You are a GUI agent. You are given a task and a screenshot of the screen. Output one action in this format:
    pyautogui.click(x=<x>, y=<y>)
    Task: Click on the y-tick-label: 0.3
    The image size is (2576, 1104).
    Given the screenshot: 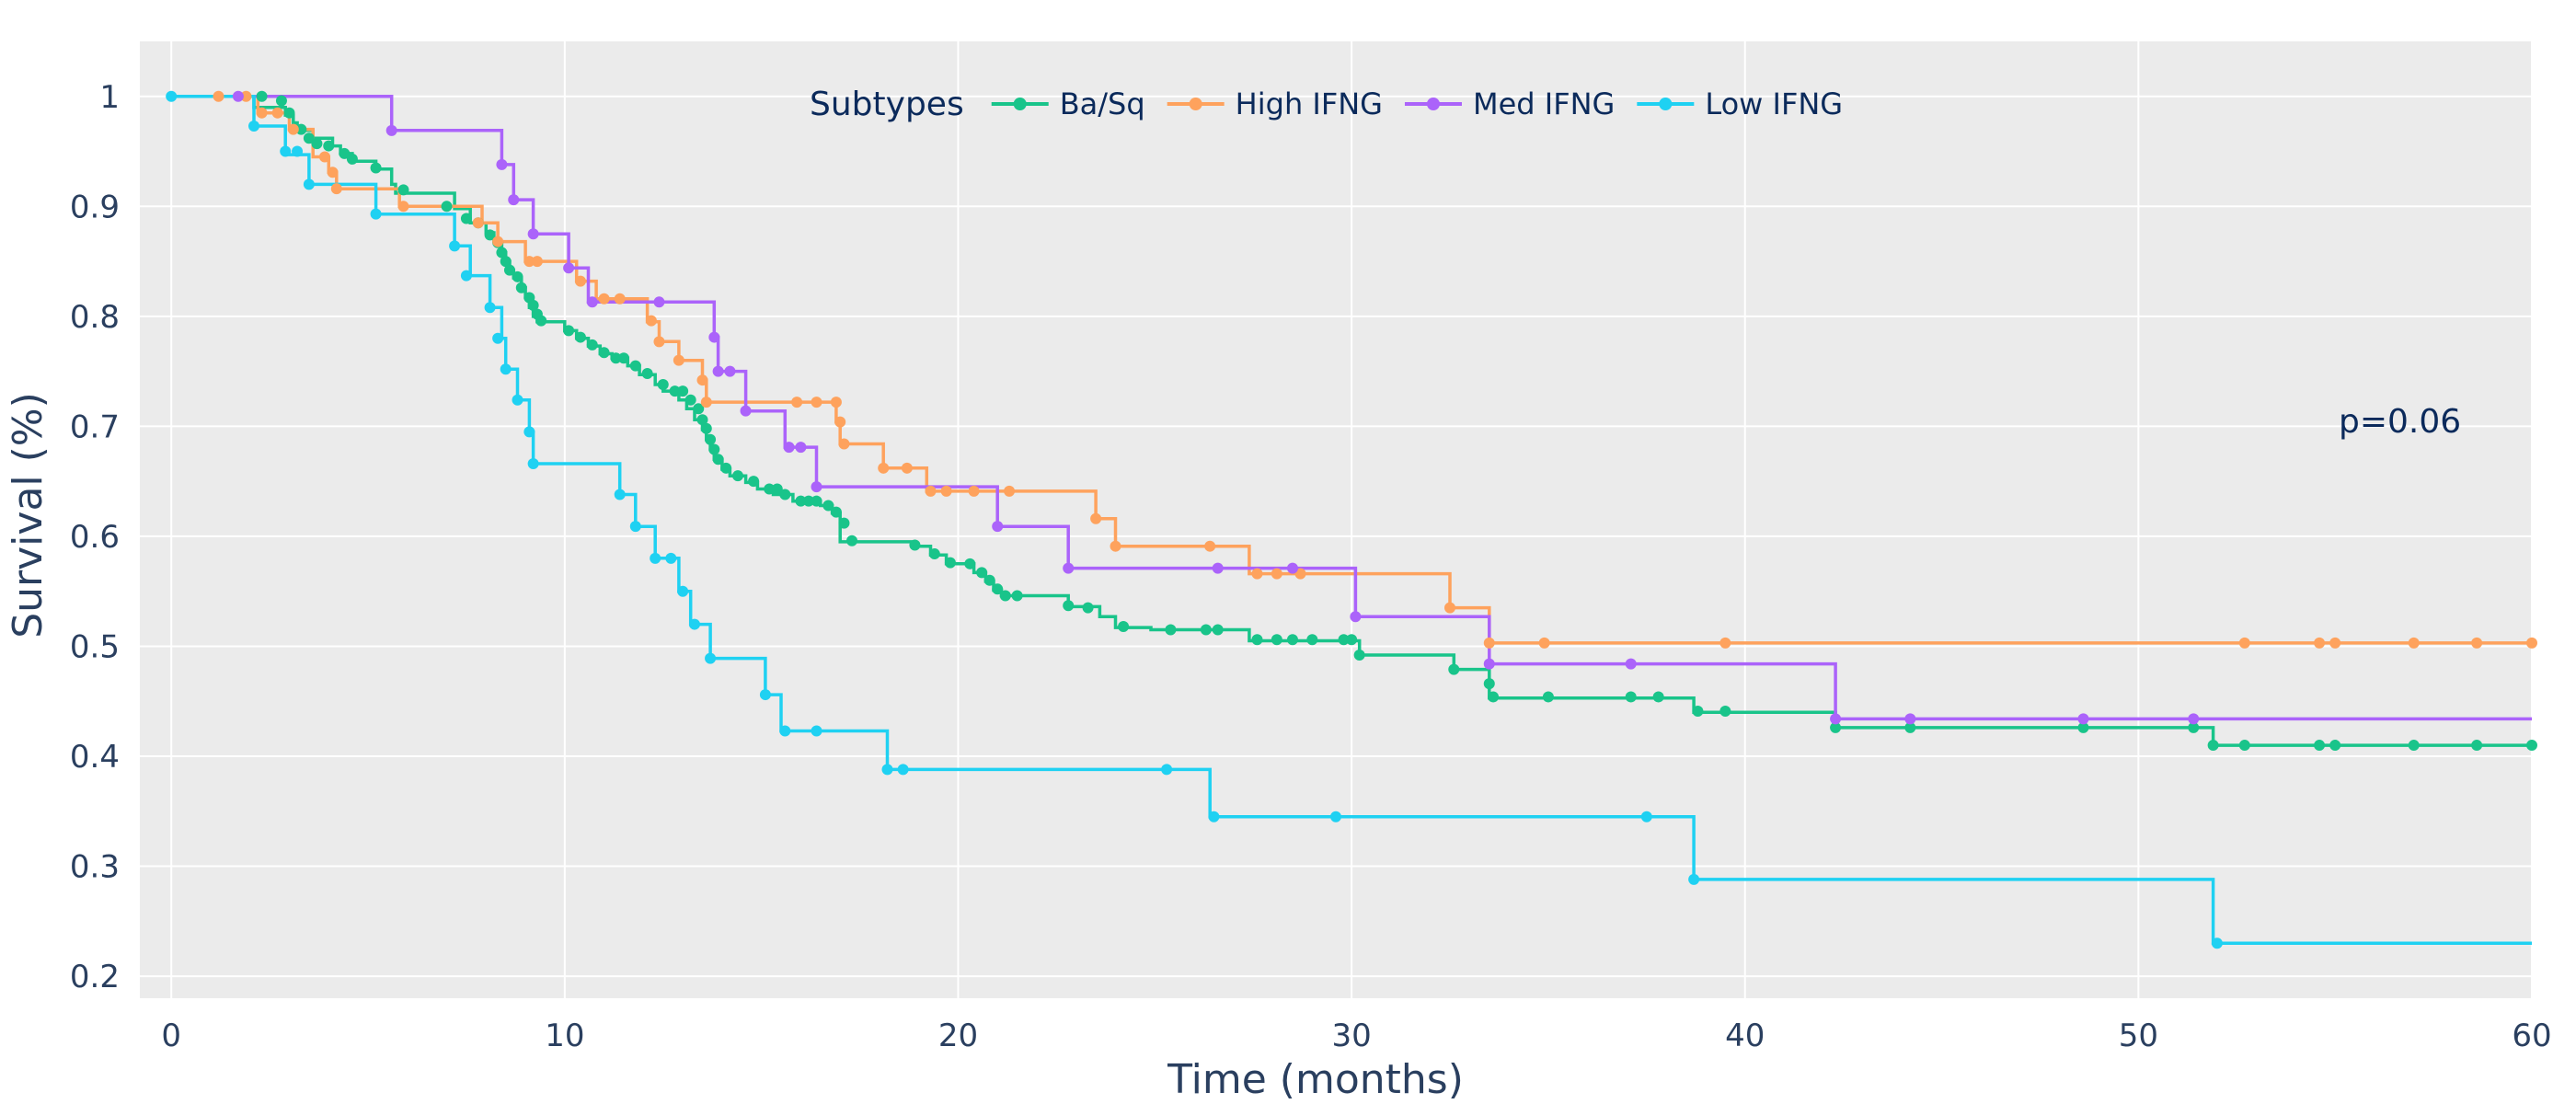 What is the action you would take?
    pyautogui.click(x=95, y=867)
    